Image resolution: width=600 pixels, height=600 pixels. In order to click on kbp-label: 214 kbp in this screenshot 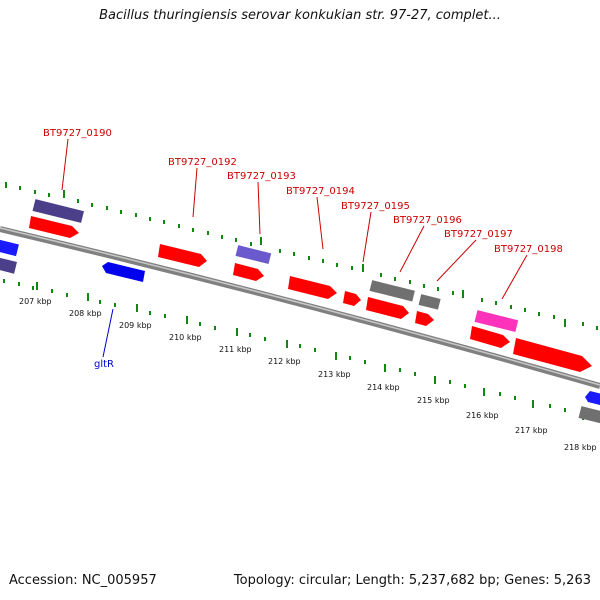, I will do `click(383, 387)`.